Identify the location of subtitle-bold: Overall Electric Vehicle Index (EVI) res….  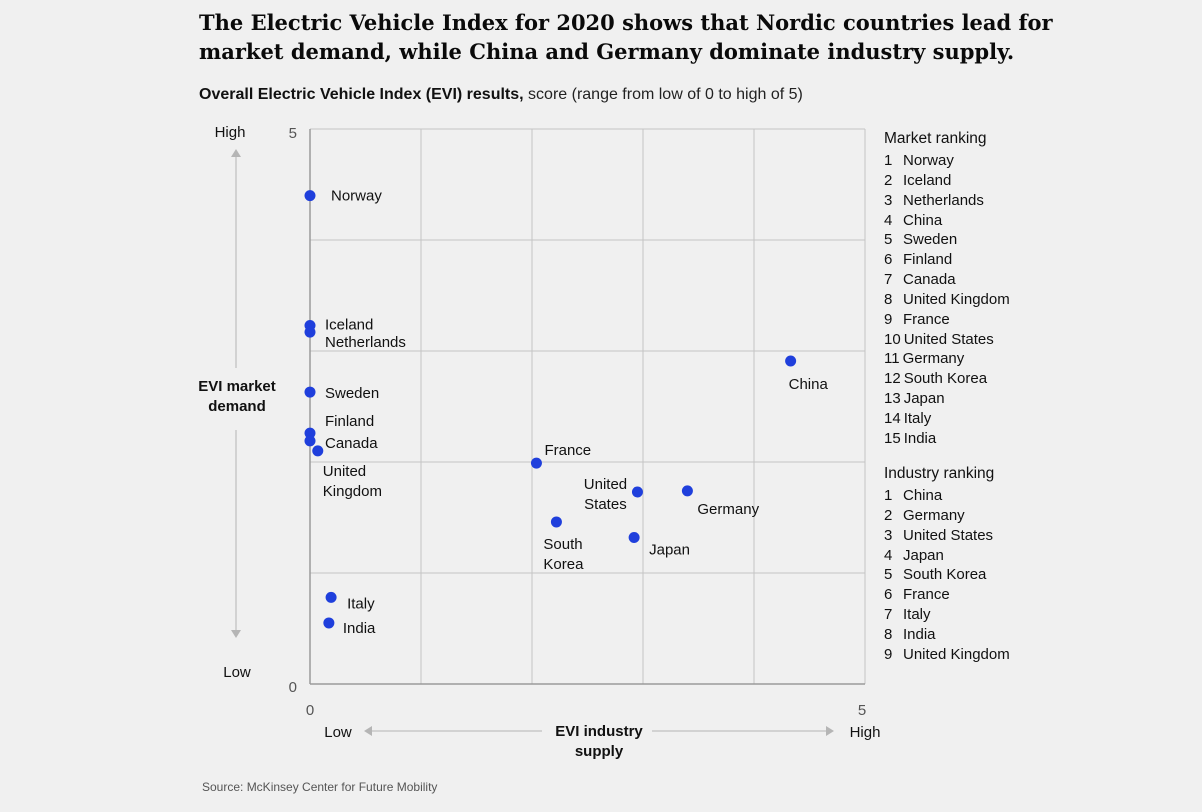
(361, 94).